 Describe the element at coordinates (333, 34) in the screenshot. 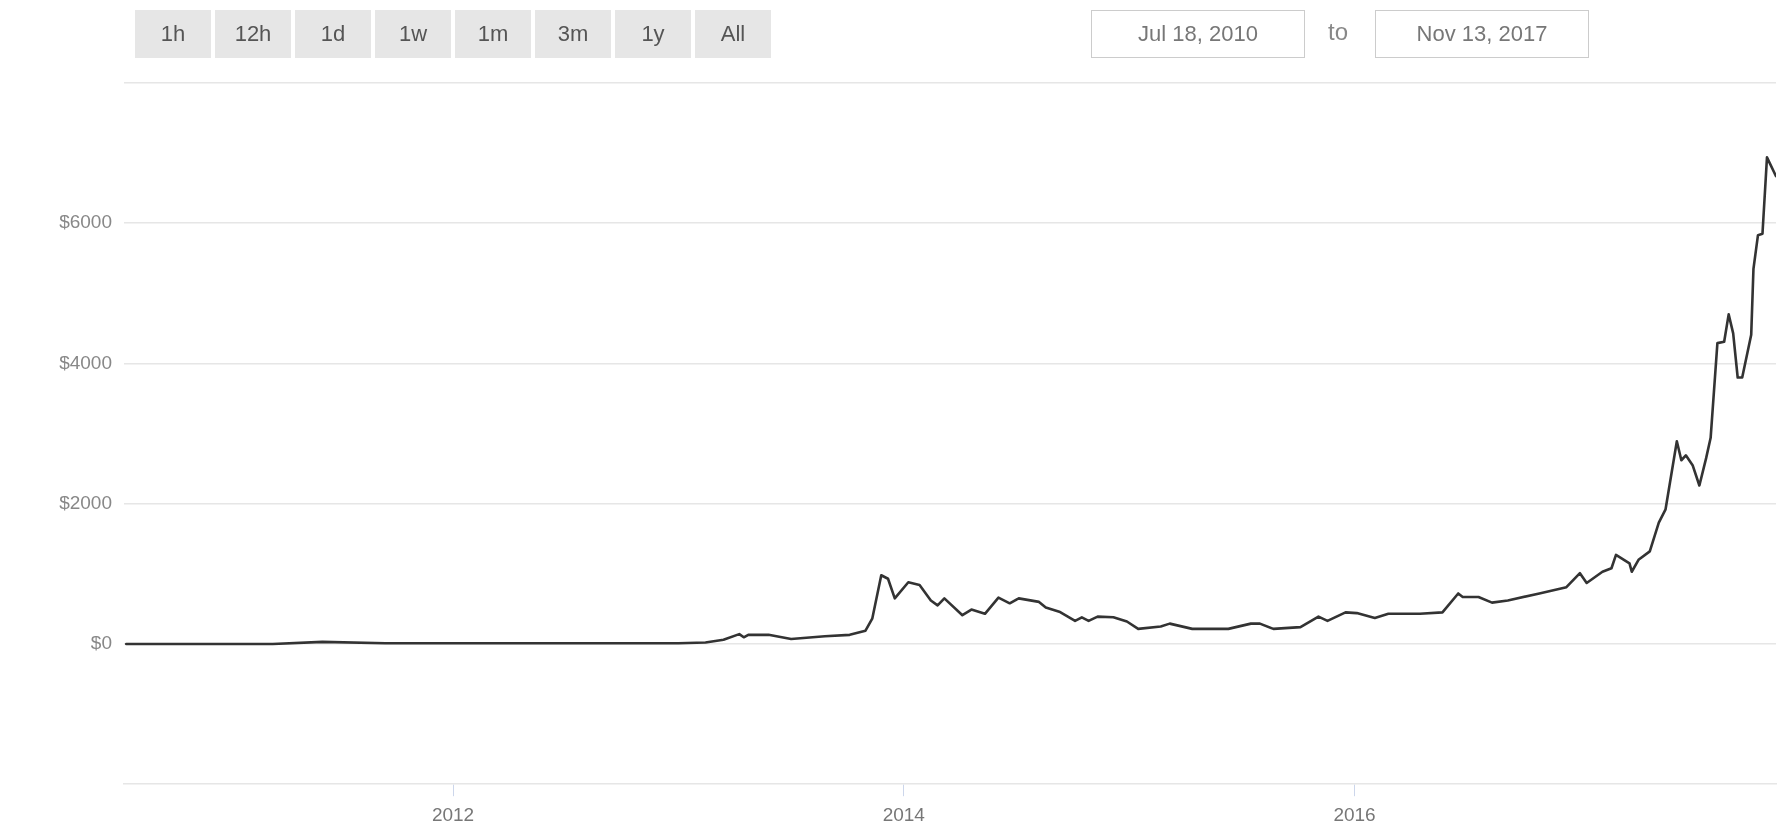

I see `text: 1d` at that location.